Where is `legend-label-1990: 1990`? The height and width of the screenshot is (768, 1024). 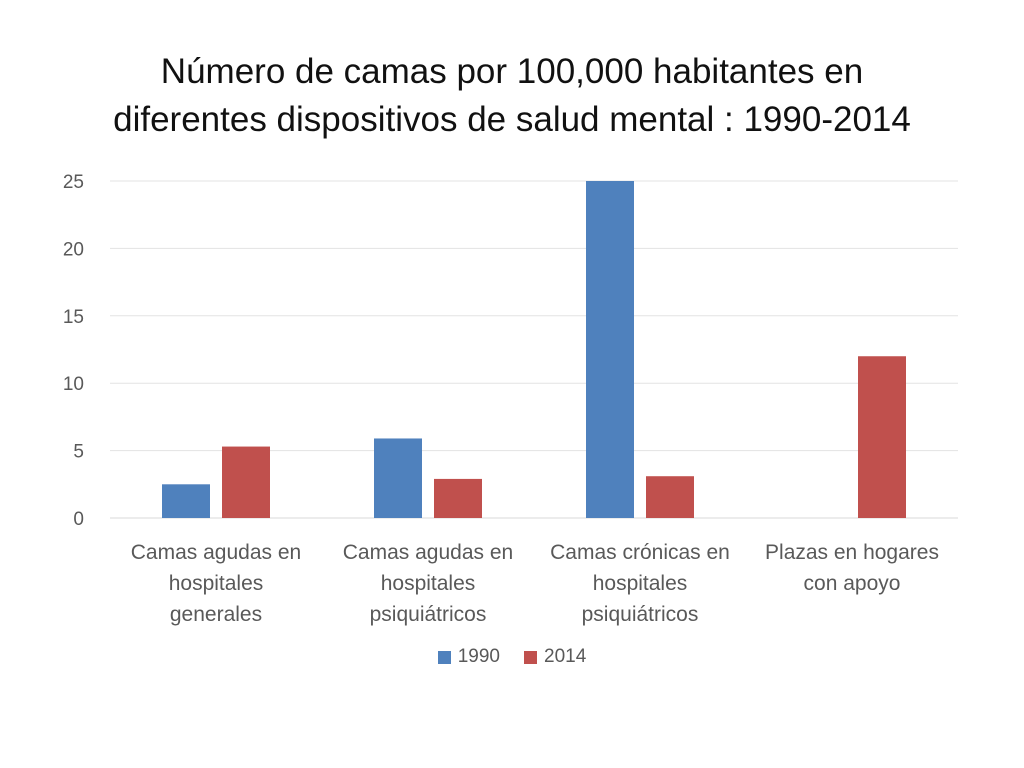 legend-label-1990: 1990 is located at coordinates (478, 656).